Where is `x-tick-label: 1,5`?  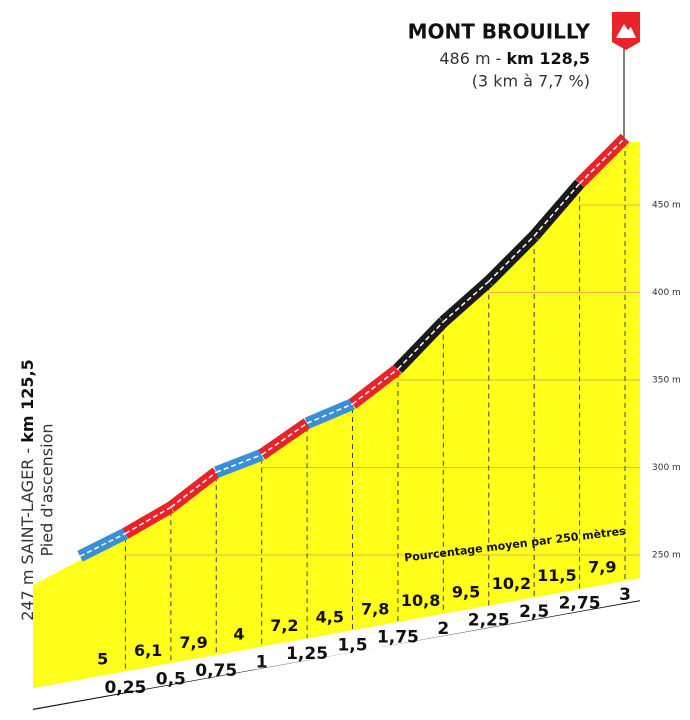 x-tick-label: 1,5 is located at coordinates (352, 646).